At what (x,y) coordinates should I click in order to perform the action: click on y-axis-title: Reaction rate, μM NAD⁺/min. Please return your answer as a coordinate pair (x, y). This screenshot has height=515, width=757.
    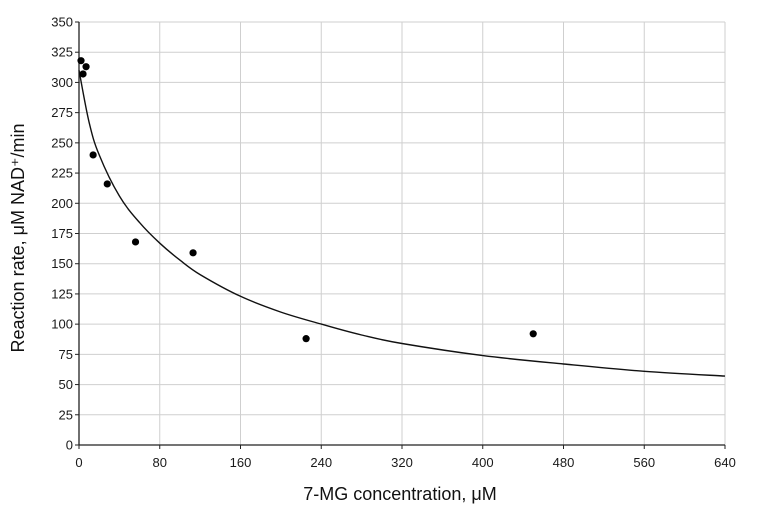
    Looking at the image, I should click on (18, 238).